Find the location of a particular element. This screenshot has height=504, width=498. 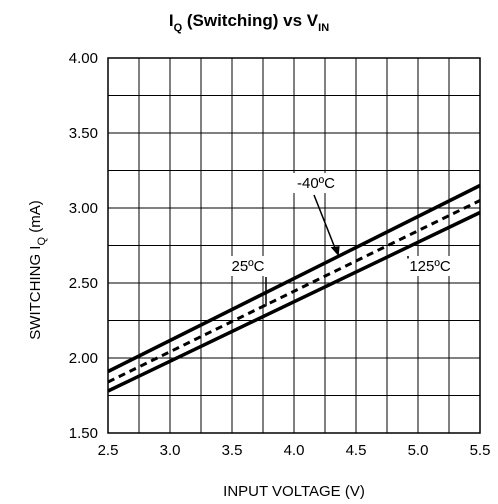

x-tick-label: 5.5 is located at coordinates (480, 450).